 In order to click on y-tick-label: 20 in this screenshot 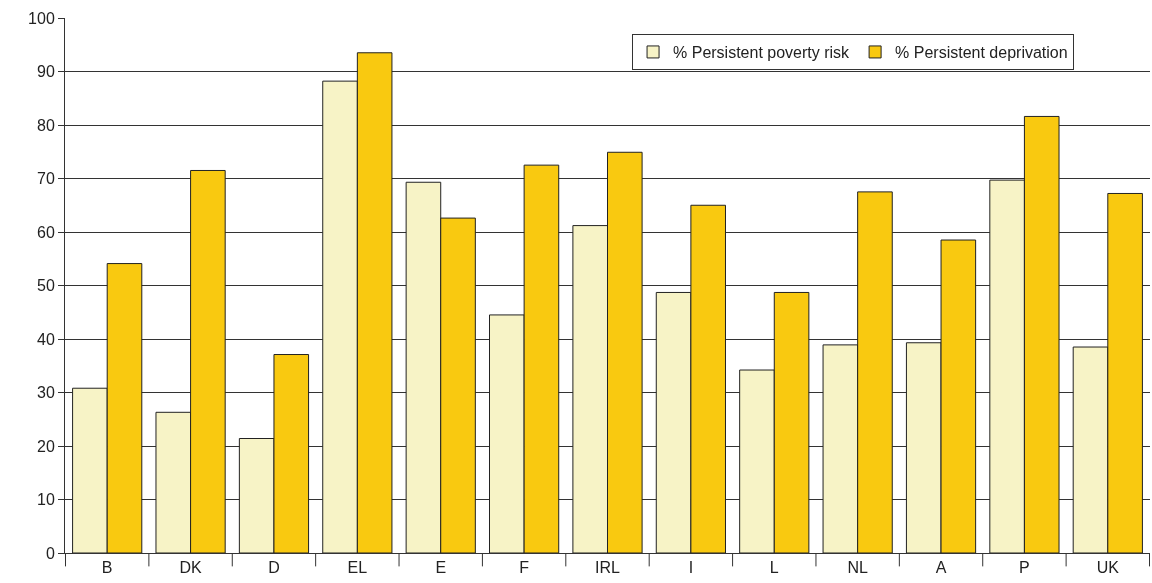, I will do `click(46, 446)`.